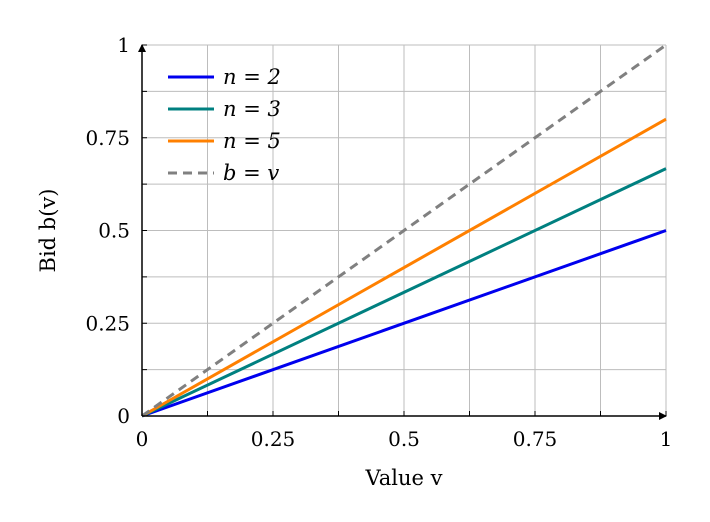 Image resolution: width=710 pixels, height=522 pixels. Describe the element at coordinates (224, 125) in the screenshot. I see `legend: n = 2 n = 3 n = 5 b = v` at that location.